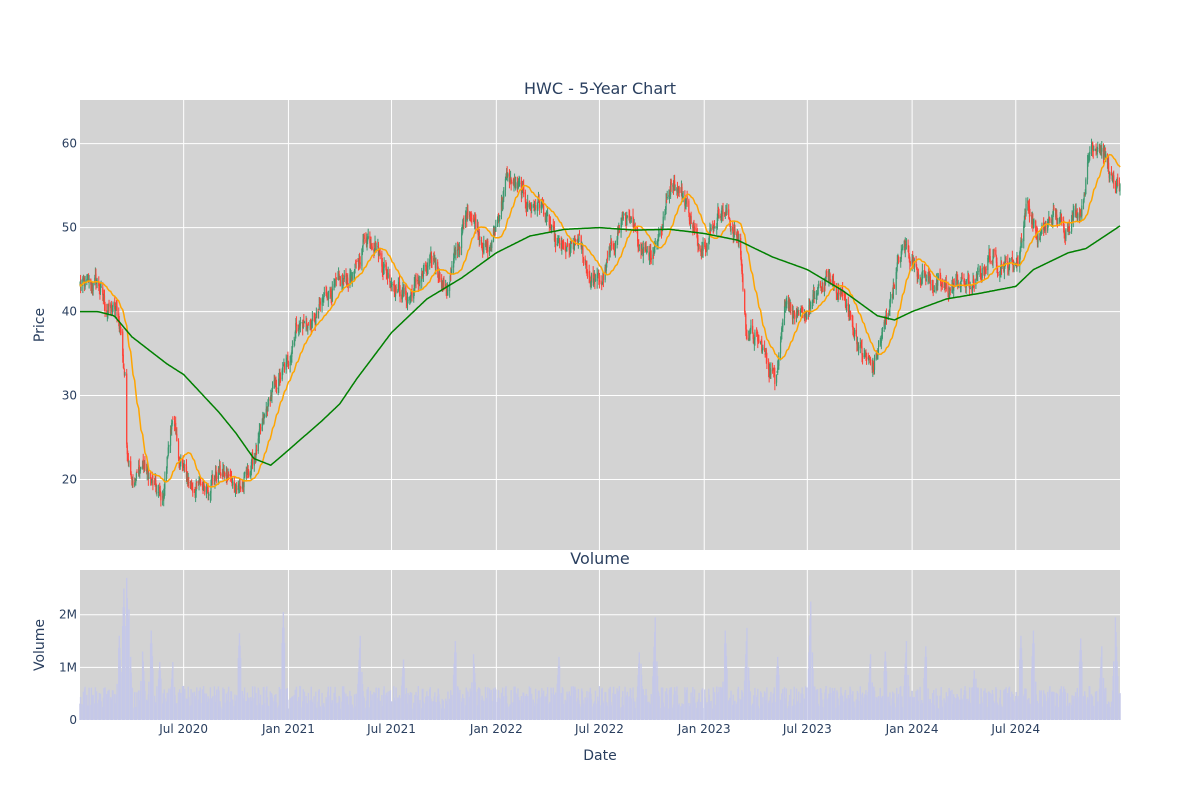  What do you see at coordinates (69, 312) in the screenshot?
I see `price-y-tick-label: 40` at bounding box center [69, 312].